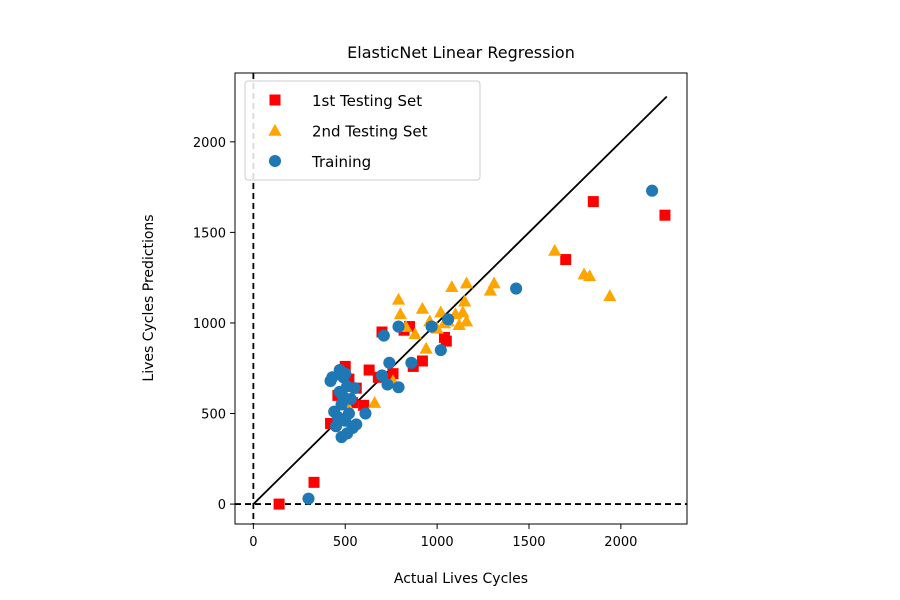 The width and height of the screenshot is (900, 600). I want to click on chart-title: ElasticNet Linear Regression, so click(461, 52).